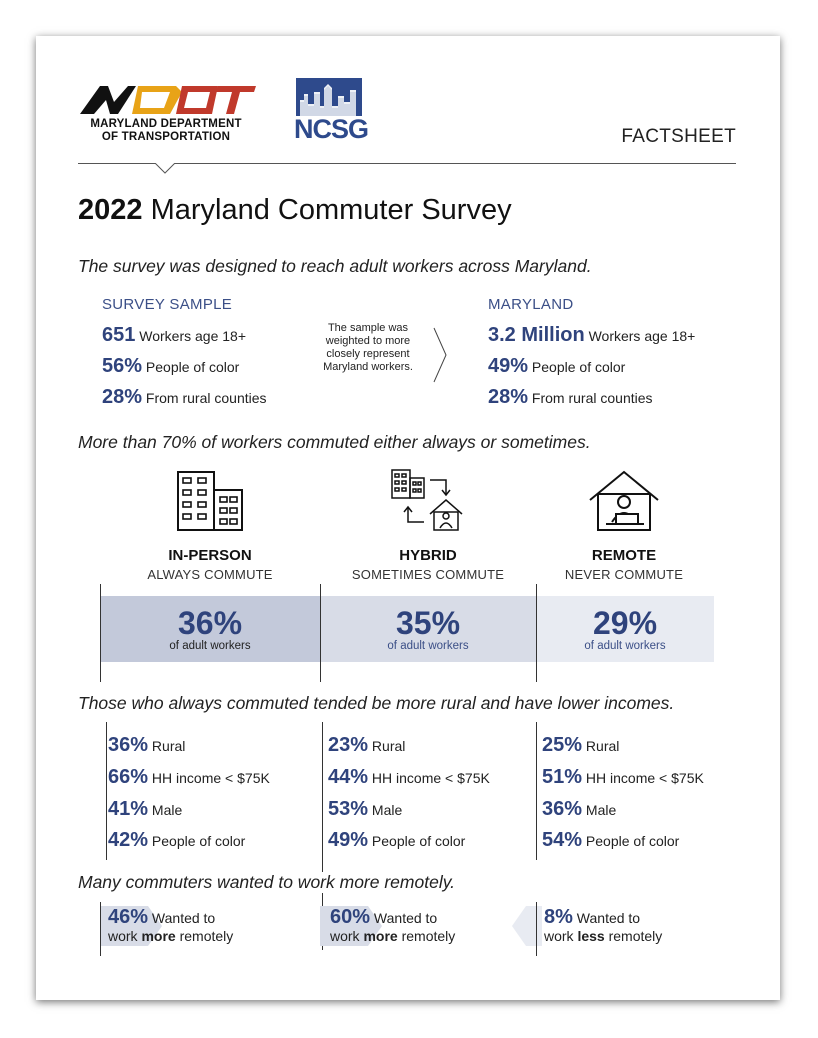 This screenshot has height=1038, width=818. I want to click on demo-stat: 42% People of color, so click(176, 840).